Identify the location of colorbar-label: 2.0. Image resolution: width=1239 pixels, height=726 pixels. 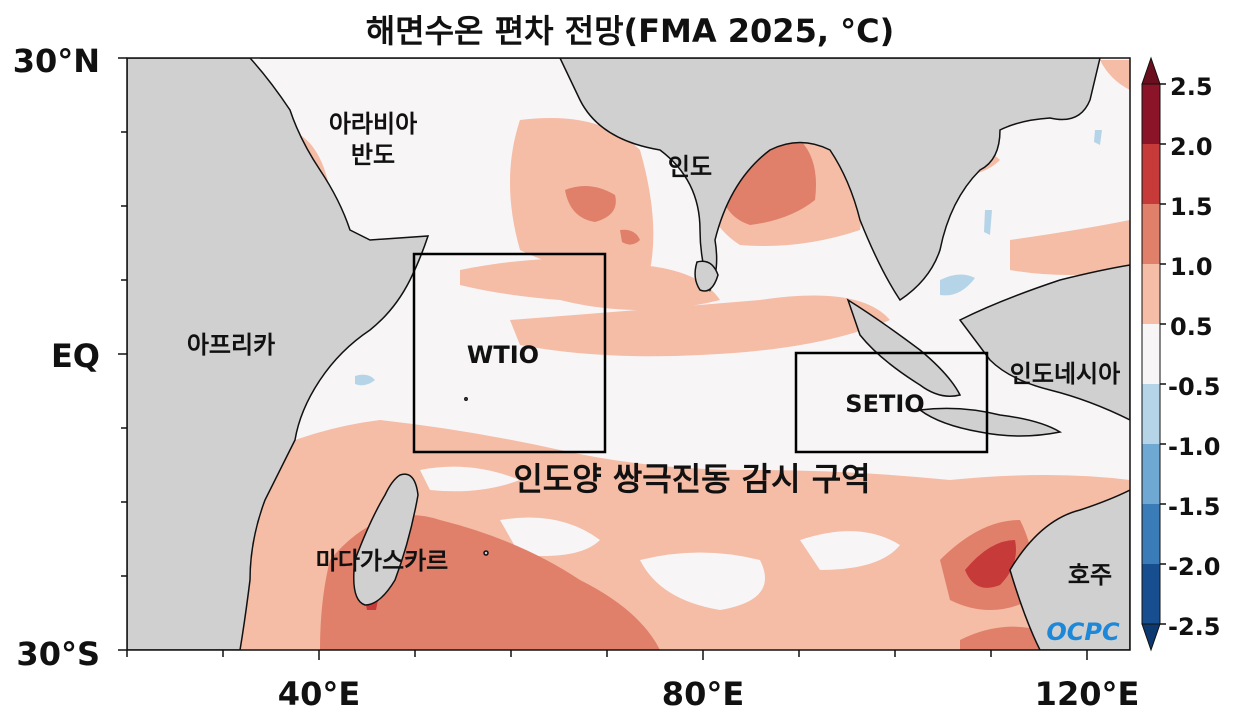
(1191, 147).